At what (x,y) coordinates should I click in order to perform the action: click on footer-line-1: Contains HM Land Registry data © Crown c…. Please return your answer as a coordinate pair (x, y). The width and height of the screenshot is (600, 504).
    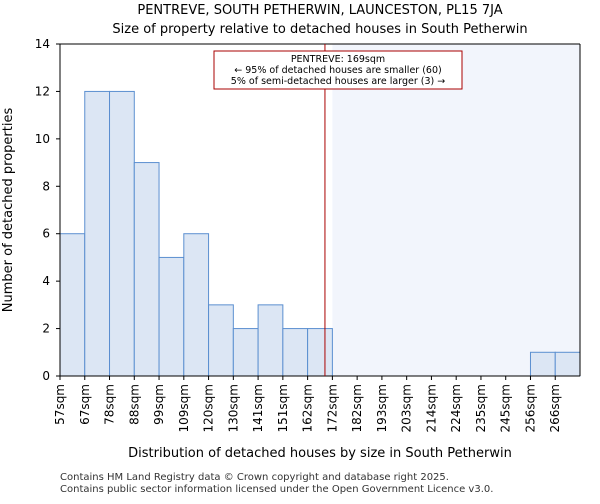
    Looking at the image, I should click on (254, 477).